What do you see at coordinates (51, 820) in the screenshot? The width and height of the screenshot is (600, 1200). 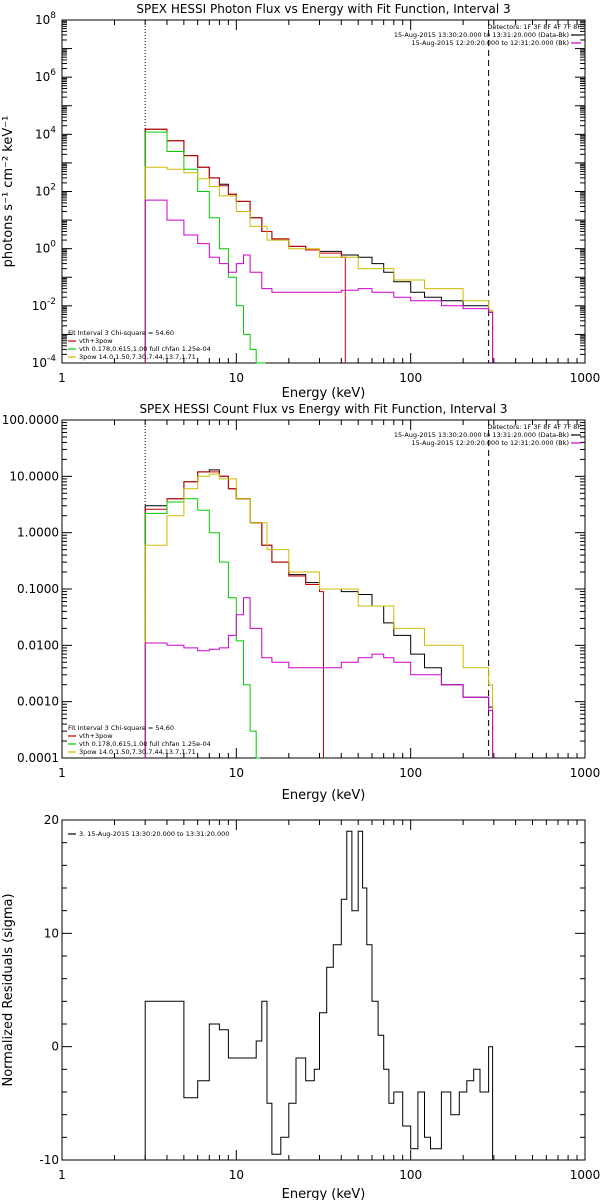 I see `y-tick-label: 20` at bounding box center [51, 820].